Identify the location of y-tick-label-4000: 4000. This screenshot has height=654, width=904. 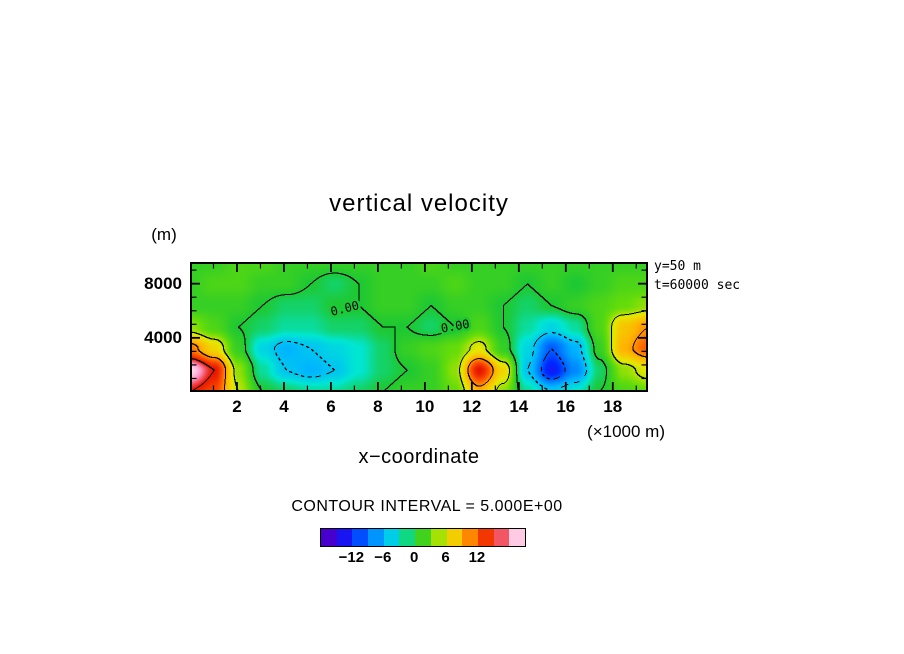
(163, 337).